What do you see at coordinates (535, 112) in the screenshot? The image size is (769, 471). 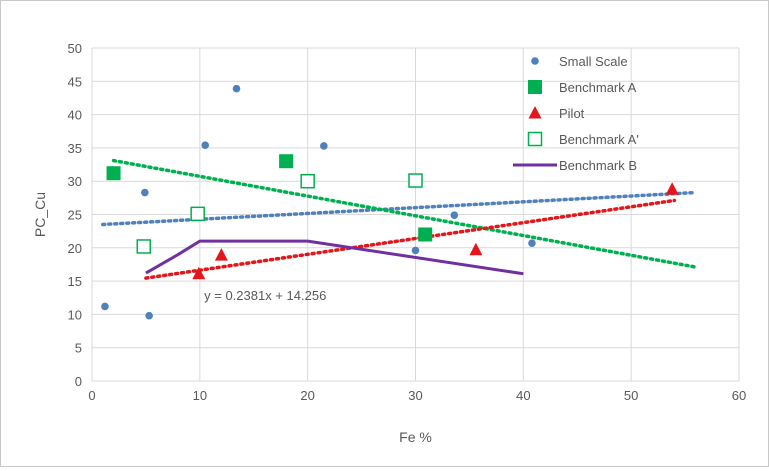 I see `legend-marker-pilot` at bounding box center [535, 112].